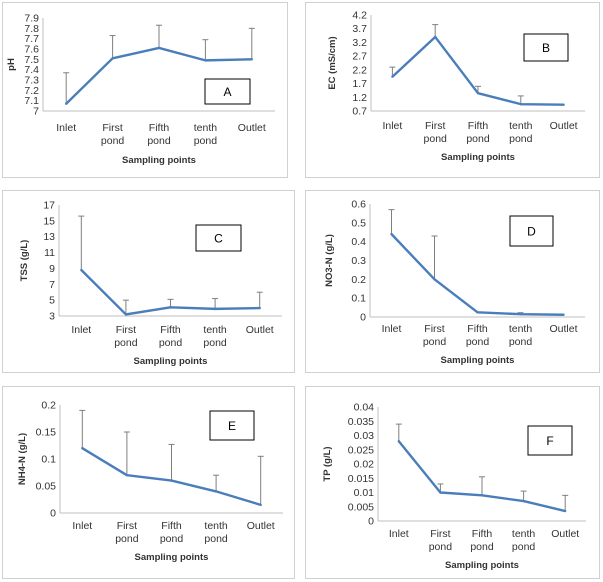 This screenshot has height=582, width=603. Describe the element at coordinates (49, 237) in the screenshot. I see `y-tick-label: 13` at that location.